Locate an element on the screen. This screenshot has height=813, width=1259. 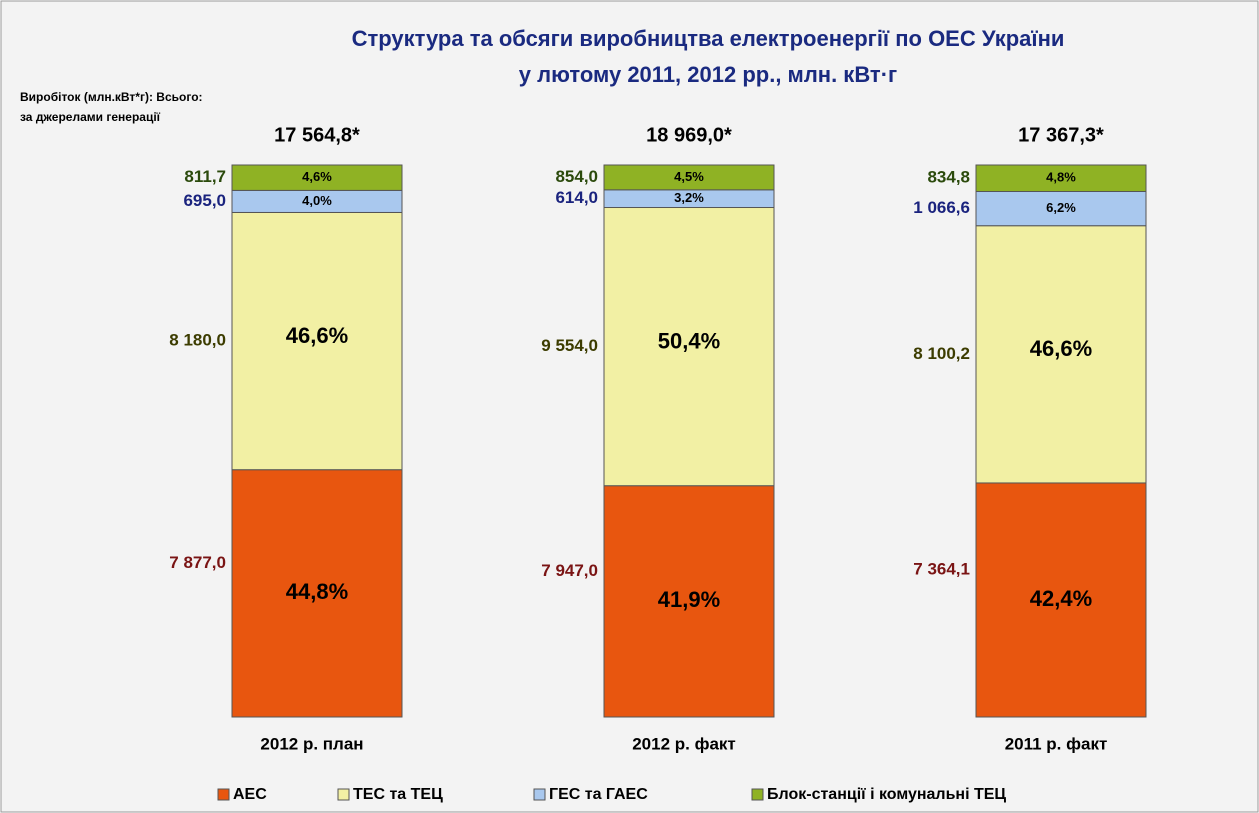
note: Виробіток (млн.кВт*г): Всього: is located at coordinates (111, 97).